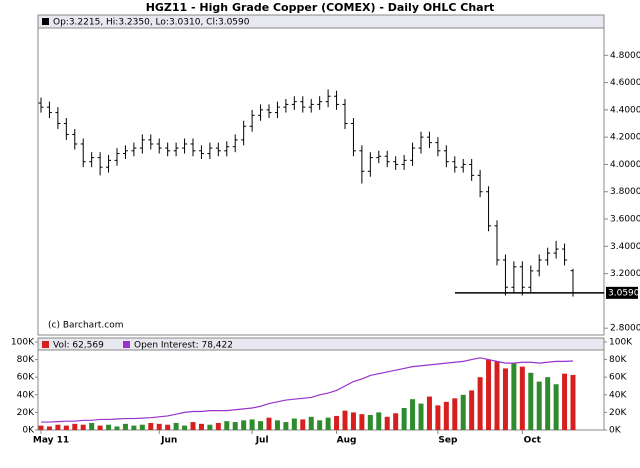 The height and width of the screenshot is (468, 640). What do you see at coordinates (625, 220) in the screenshot?
I see `y-tick-label: 3.6000` at bounding box center [625, 220].